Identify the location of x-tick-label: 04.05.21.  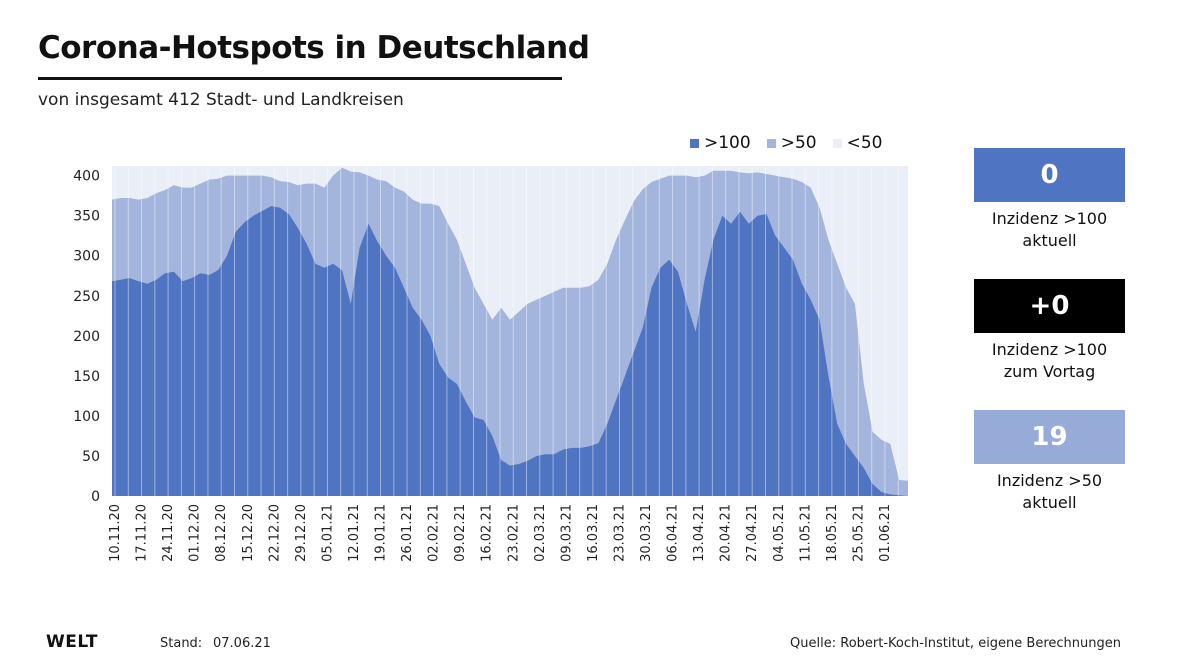
(779, 533).